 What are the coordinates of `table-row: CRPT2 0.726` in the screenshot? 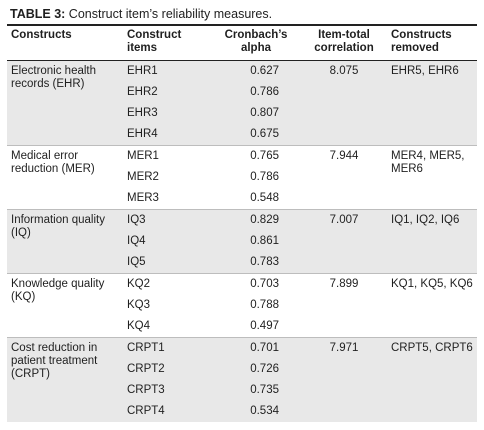 It's located at (242, 369).